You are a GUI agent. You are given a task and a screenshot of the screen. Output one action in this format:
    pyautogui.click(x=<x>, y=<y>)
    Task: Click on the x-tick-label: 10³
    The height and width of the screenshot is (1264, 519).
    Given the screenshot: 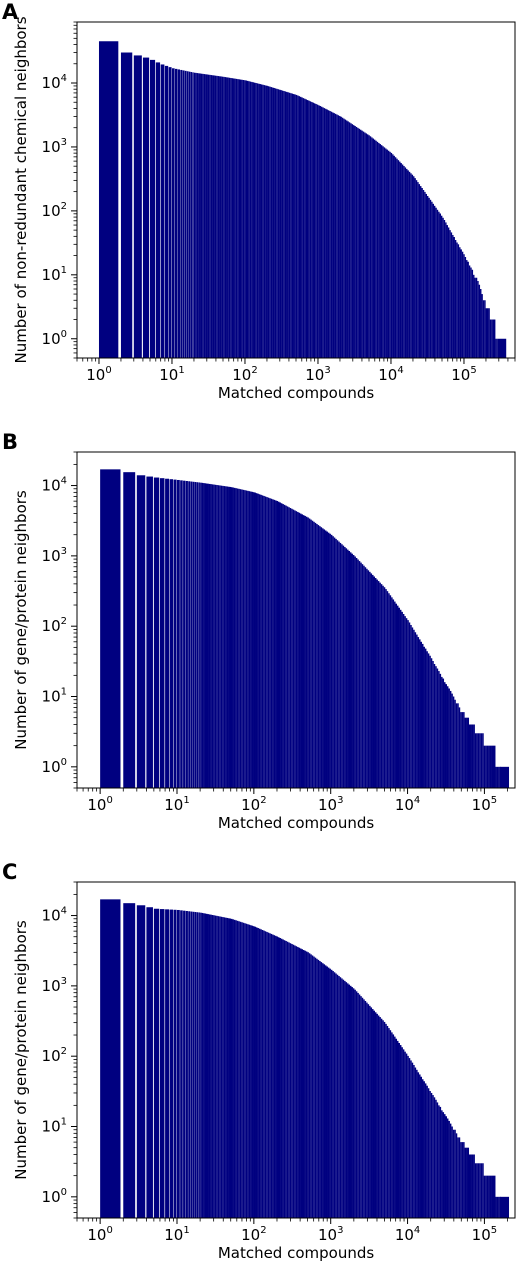 What is the action you would take?
    pyautogui.click(x=330, y=1234)
    